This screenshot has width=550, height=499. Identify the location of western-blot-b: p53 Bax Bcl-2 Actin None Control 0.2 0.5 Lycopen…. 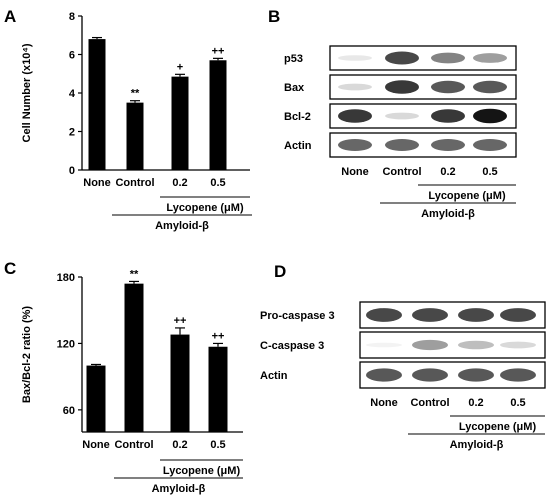
(400, 132).